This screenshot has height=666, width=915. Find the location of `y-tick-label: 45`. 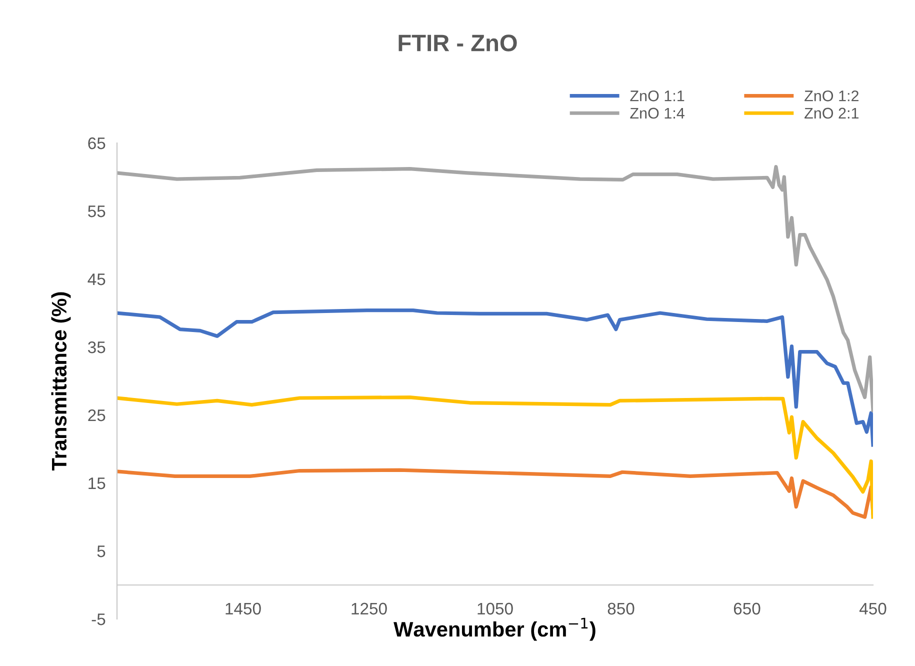

y-tick-label: 45 is located at coordinates (97, 280).